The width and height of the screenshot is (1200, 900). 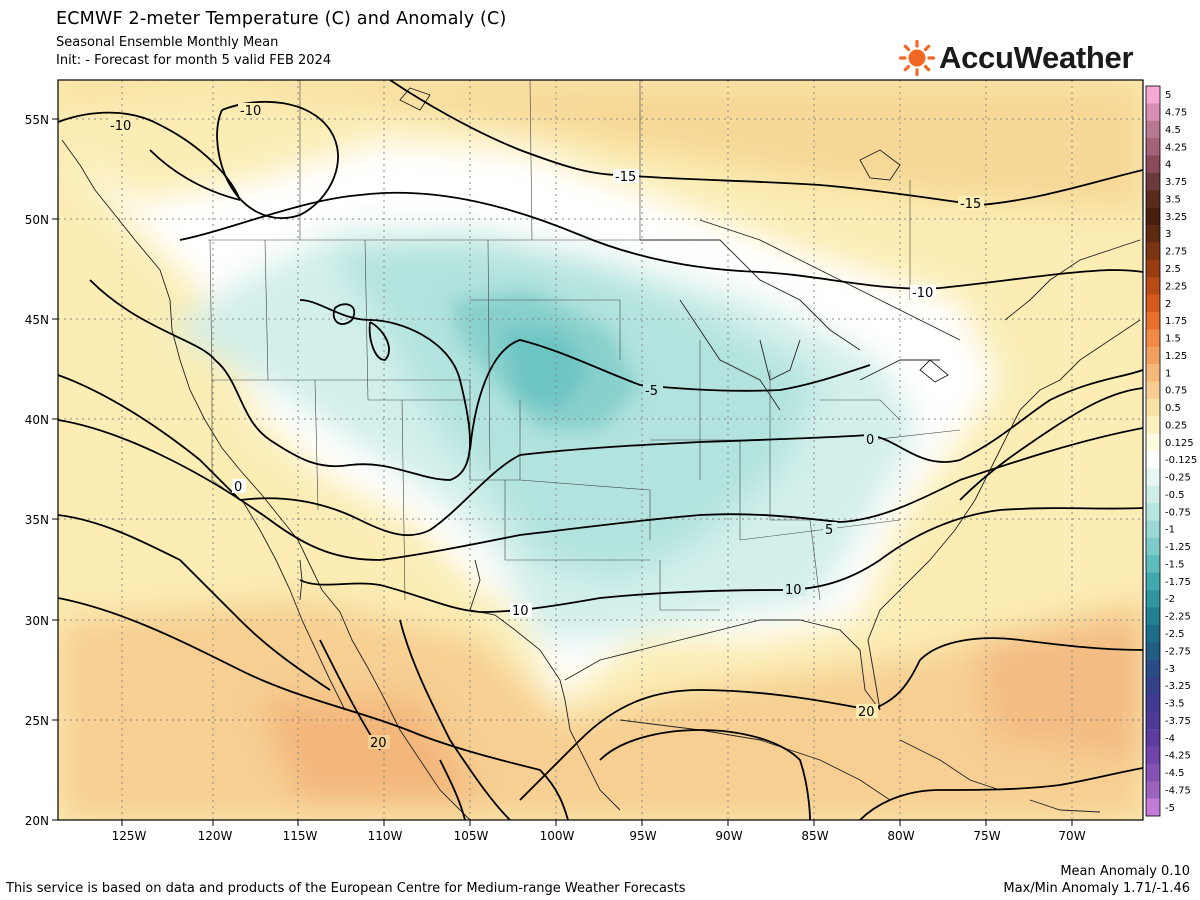 What do you see at coordinates (1175, 634) in the screenshot?
I see `colorbar-label: -2.5` at bounding box center [1175, 634].